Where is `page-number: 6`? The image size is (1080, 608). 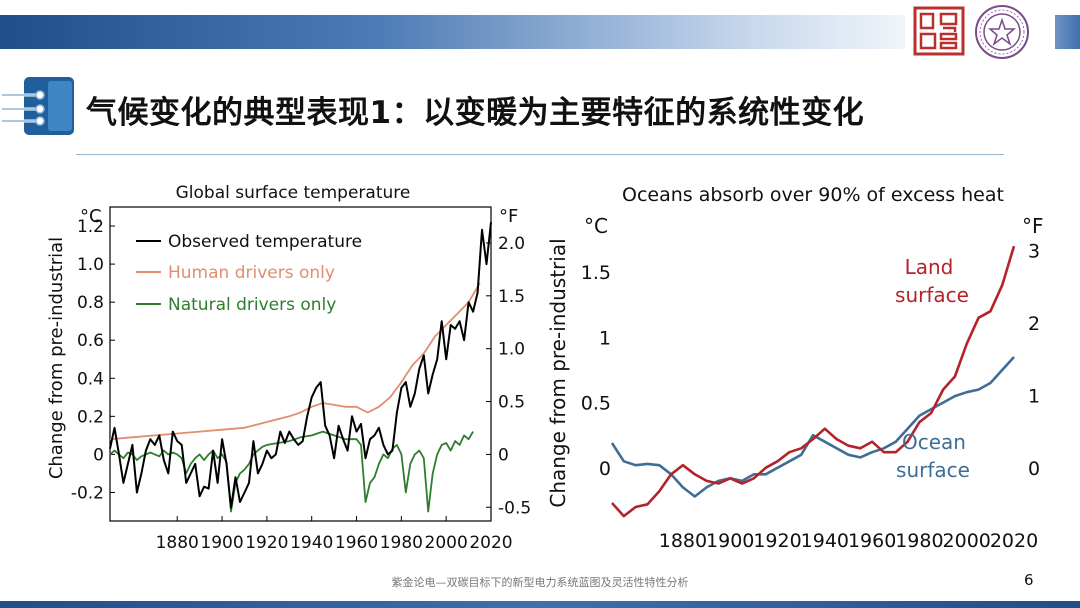 page-number: 6 is located at coordinates (1029, 580).